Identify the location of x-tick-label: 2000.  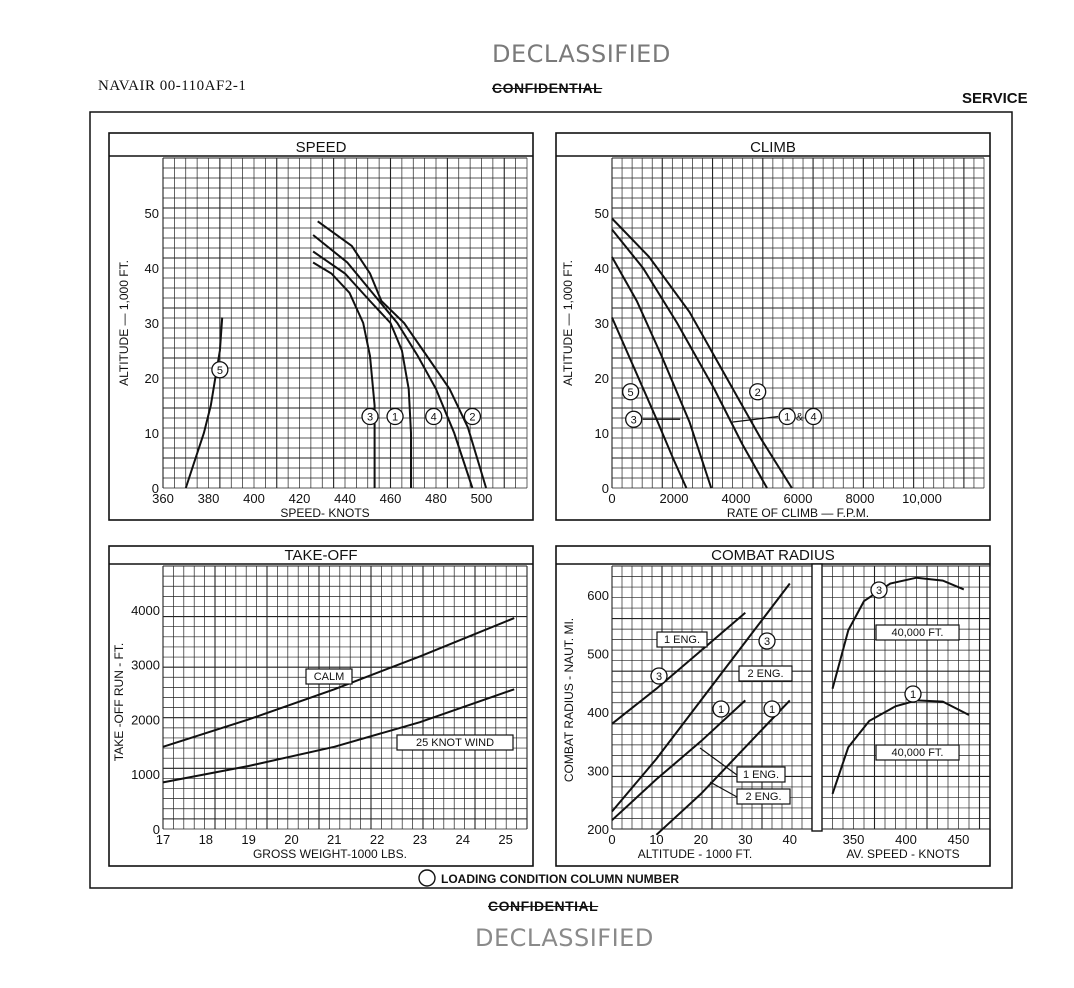
(674, 498).